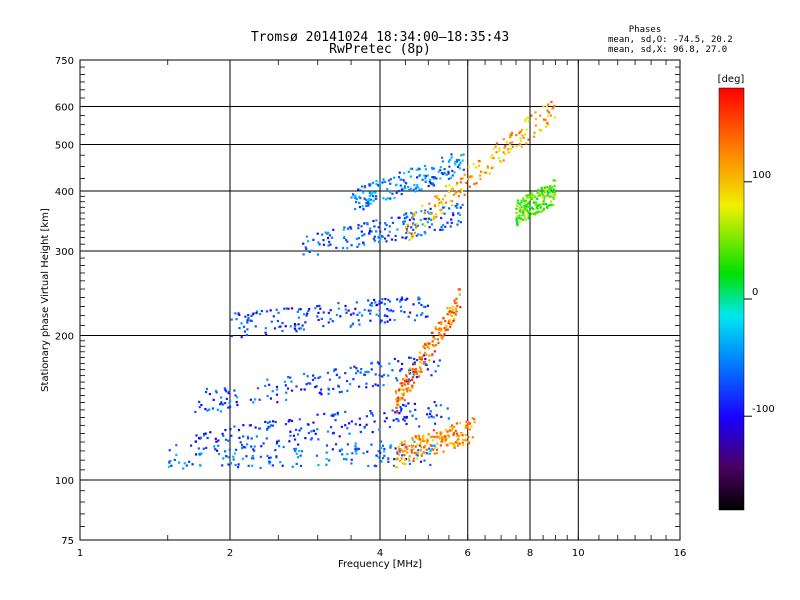  Describe the element at coordinates (80, 553) in the screenshot. I see `x-tick-label: 1` at that location.